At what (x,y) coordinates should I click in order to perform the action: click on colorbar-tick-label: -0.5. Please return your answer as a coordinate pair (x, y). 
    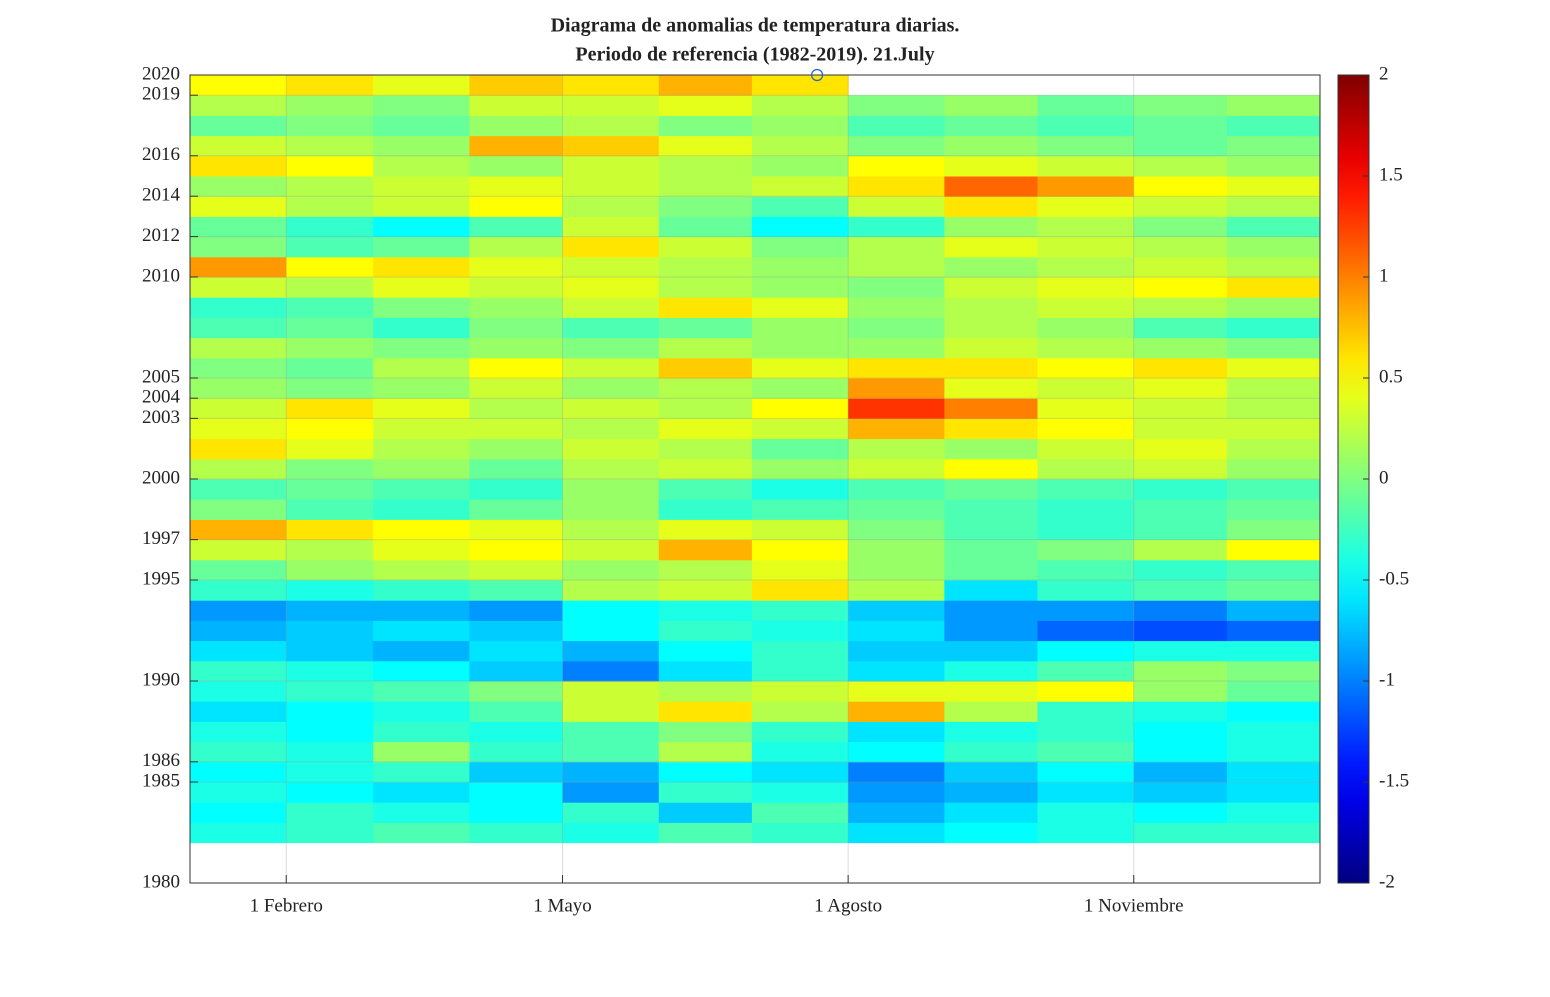
    Looking at the image, I should click on (1394, 578).